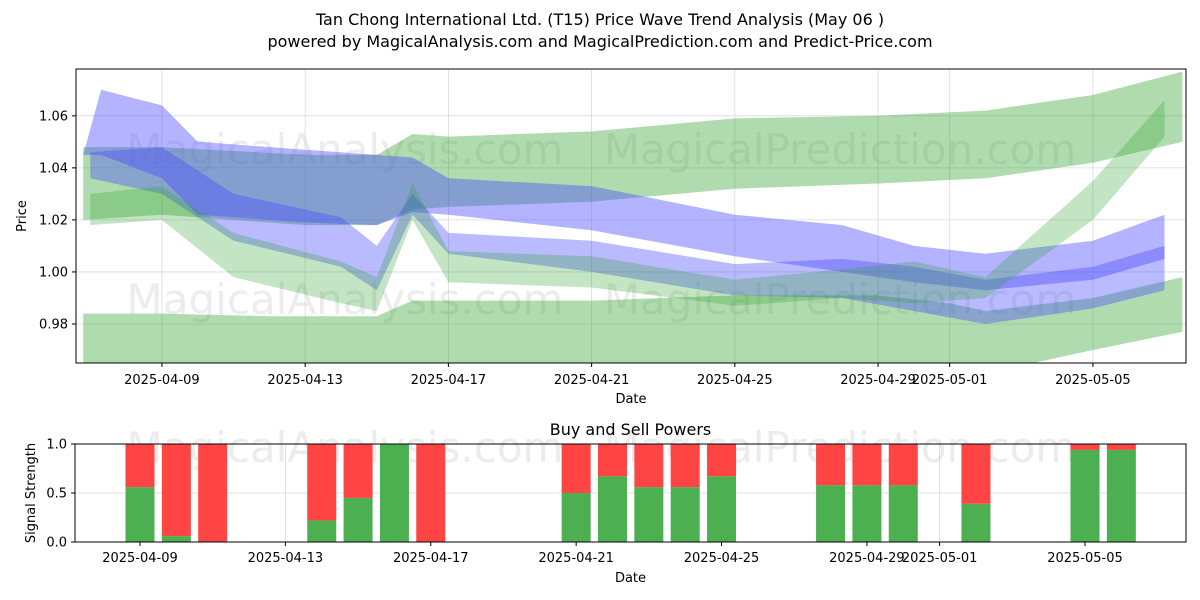 The height and width of the screenshot is (600, 1200). I want to click on top-y-tick-label: 1.00, so click(53, 272).